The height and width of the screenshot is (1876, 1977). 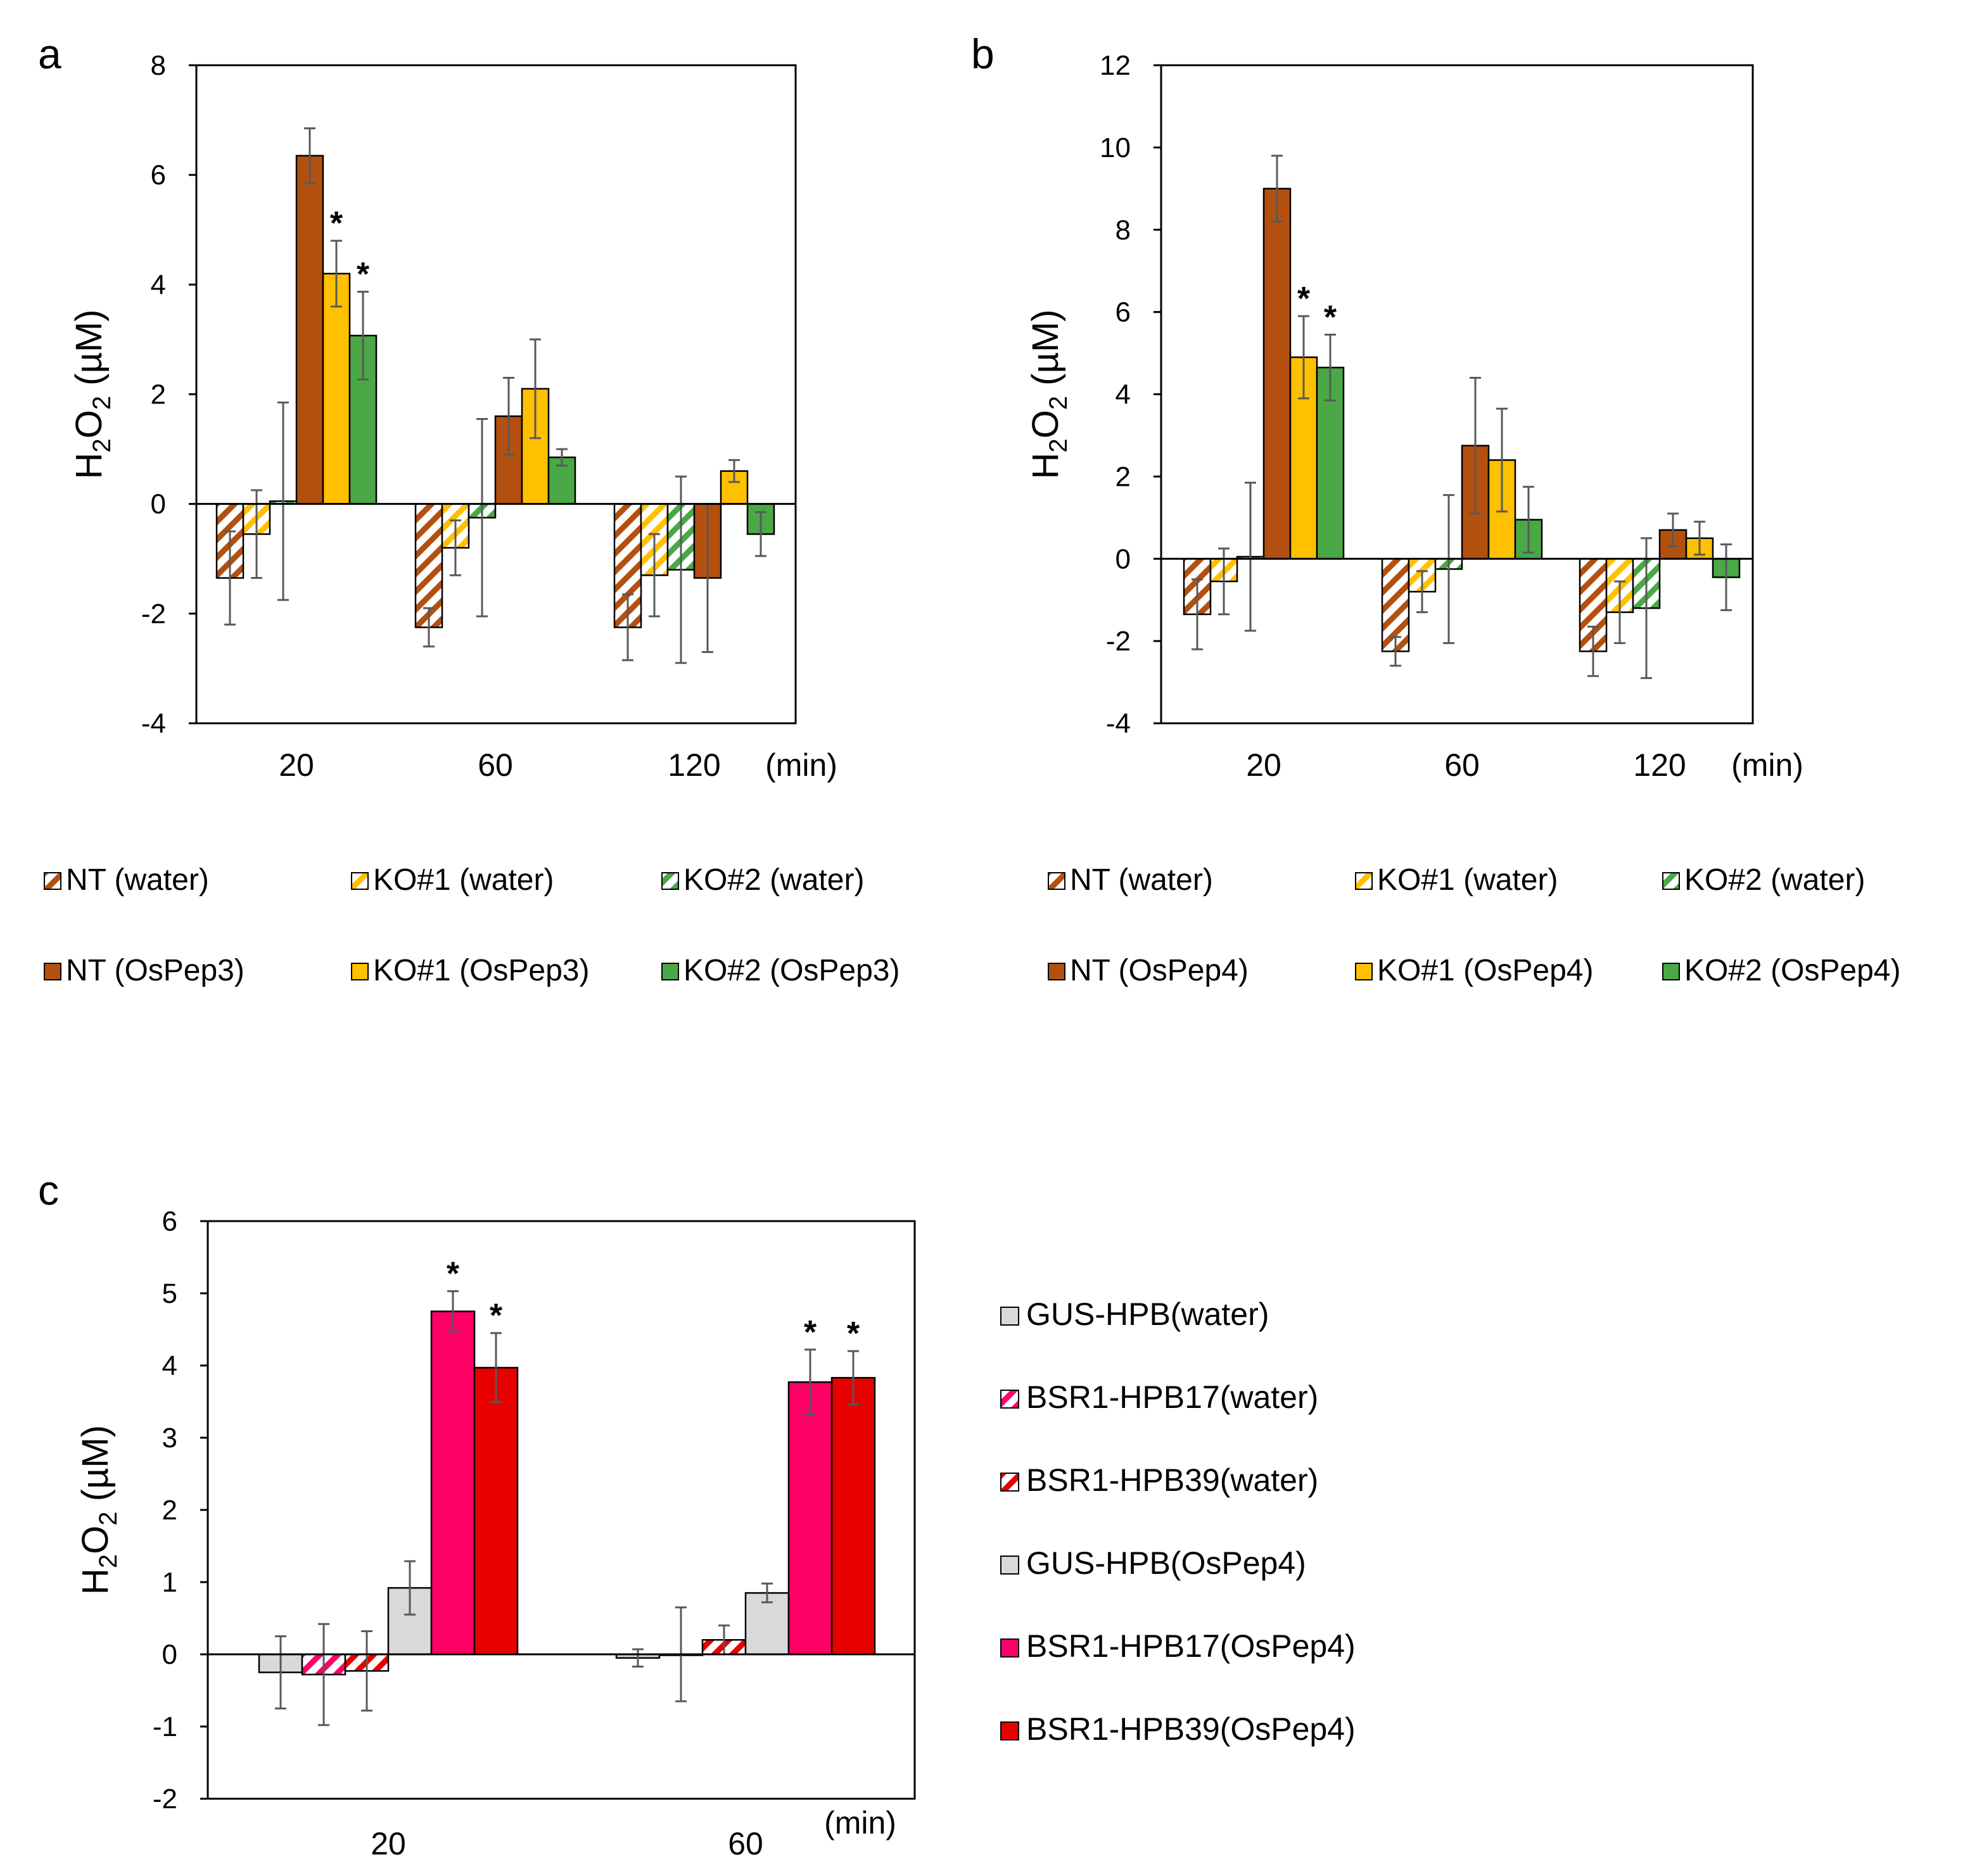 What do you see at coordinates (983, 54) in the screenshot?
I see `panel-label-b: b` at bounding box center [983, 54].